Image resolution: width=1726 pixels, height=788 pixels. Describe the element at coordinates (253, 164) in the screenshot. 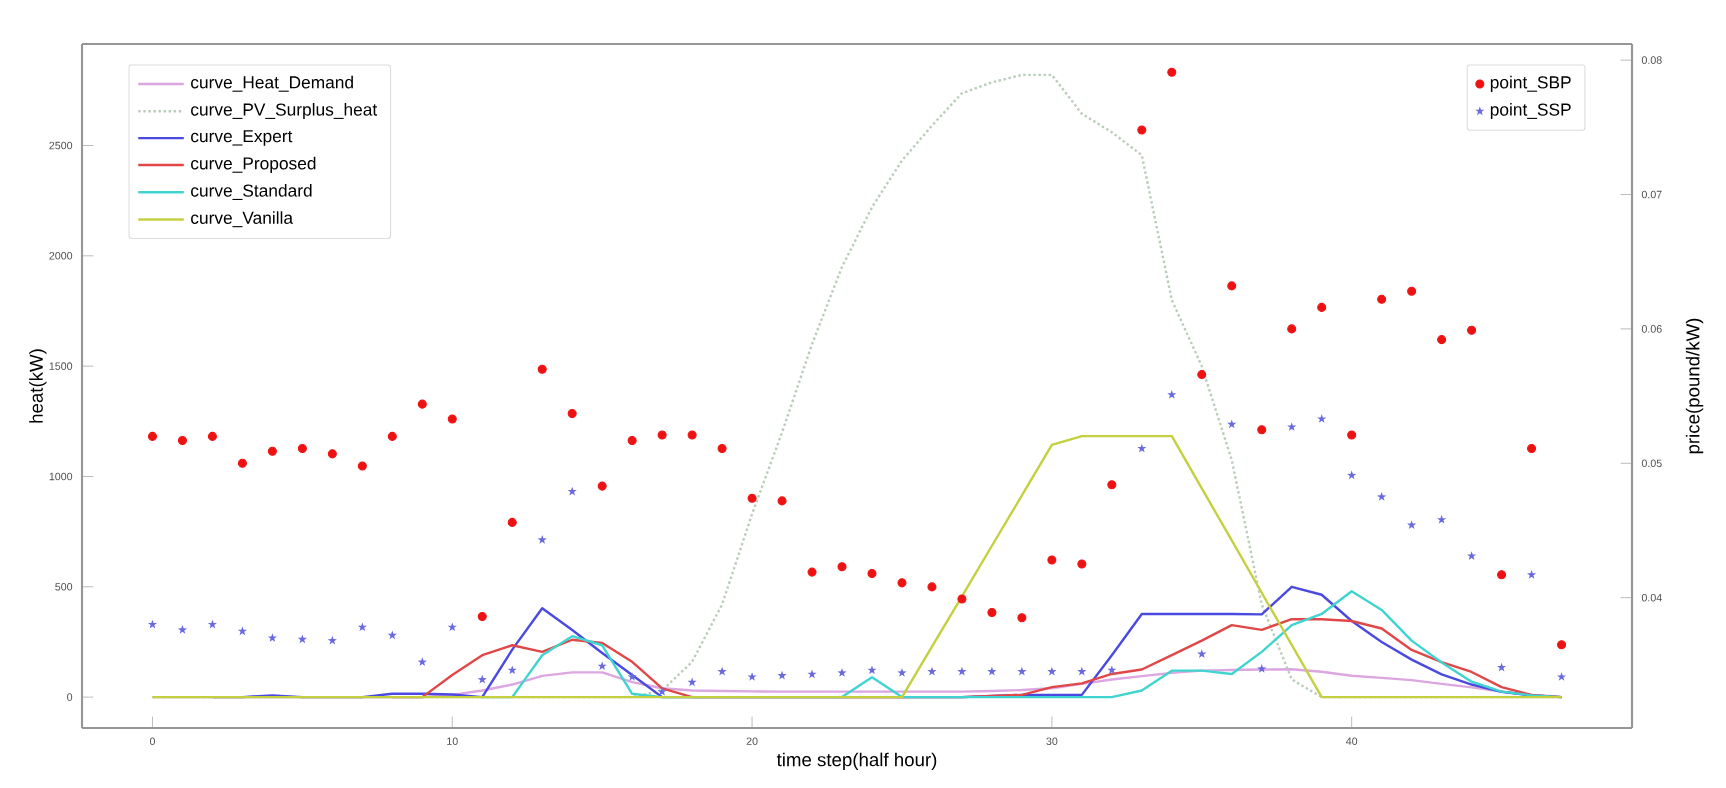

I see `legend-label: curve_Proposed` at that location.